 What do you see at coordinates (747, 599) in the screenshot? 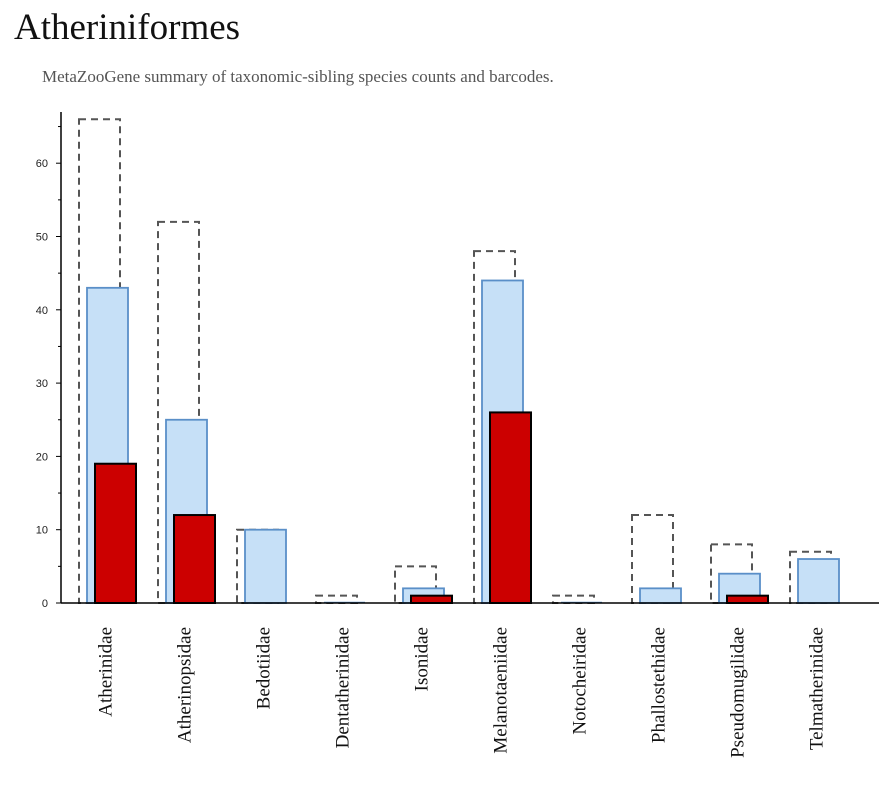
I see `bar-red-pseudomugilidae` at bounding box center [747, 599].